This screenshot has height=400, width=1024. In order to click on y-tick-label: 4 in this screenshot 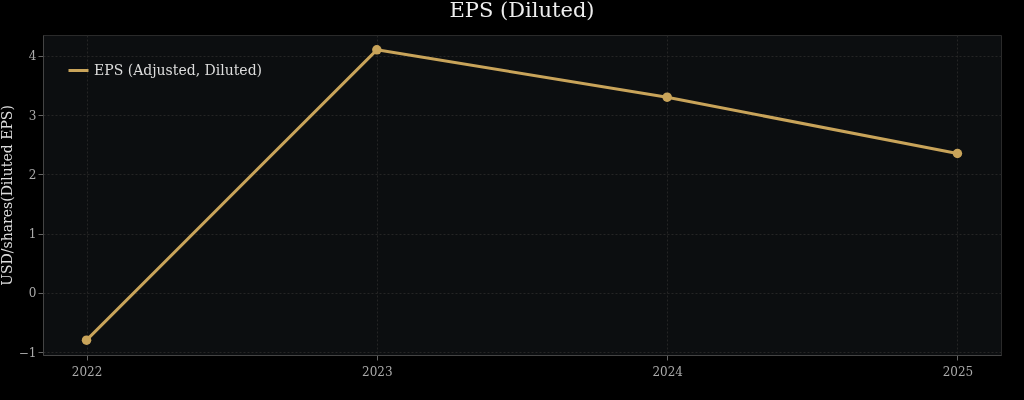, I will do `click(32, 56)`.